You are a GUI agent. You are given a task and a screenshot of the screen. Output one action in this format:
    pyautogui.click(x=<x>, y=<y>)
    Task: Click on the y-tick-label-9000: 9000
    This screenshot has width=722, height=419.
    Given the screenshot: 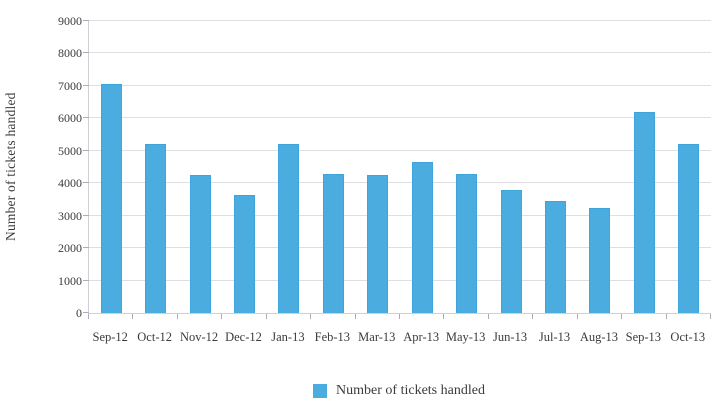 What is the action you would take?
    pyautogui.click(x=70, y=21)
    